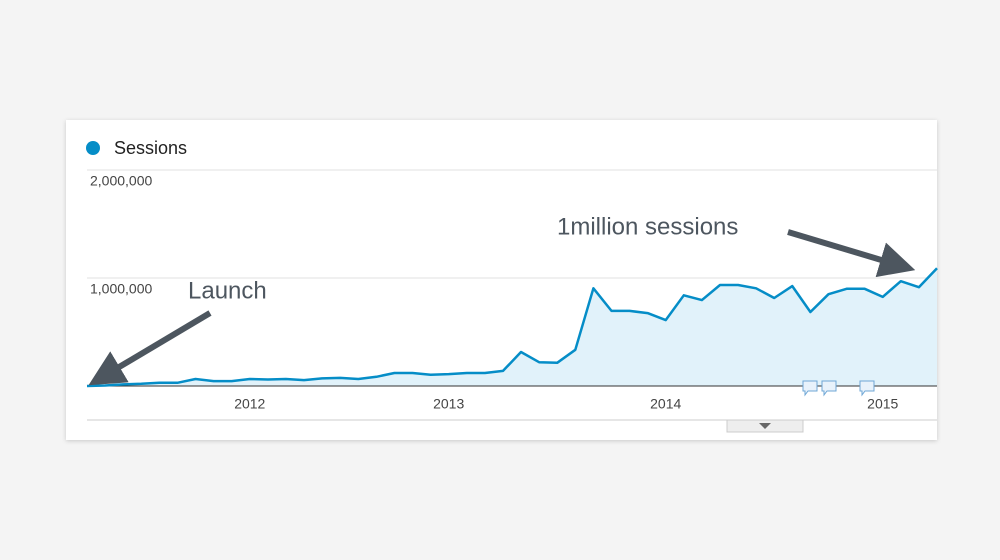  I want to click on x-tick-label: 2012, so click(249, 404).